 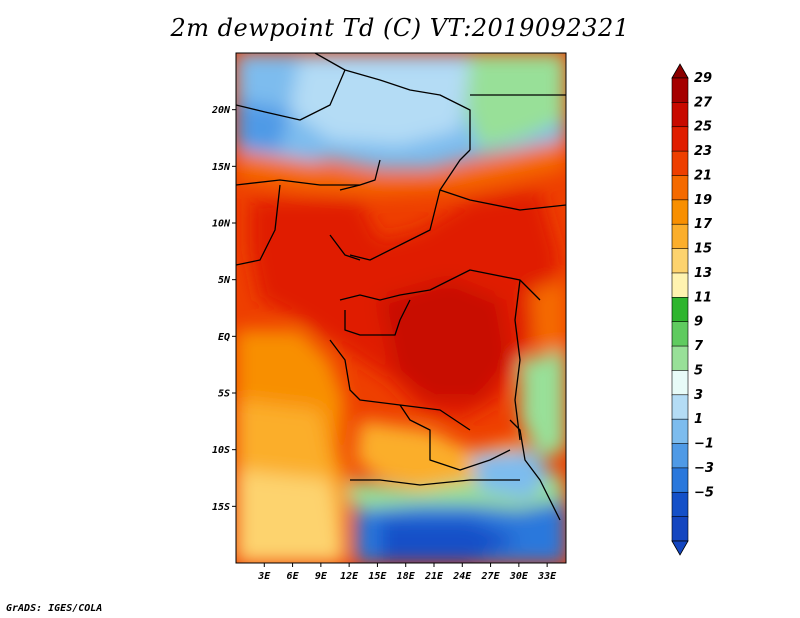 I want to click on colorbar-label: 1, so click(x=698, y=419).